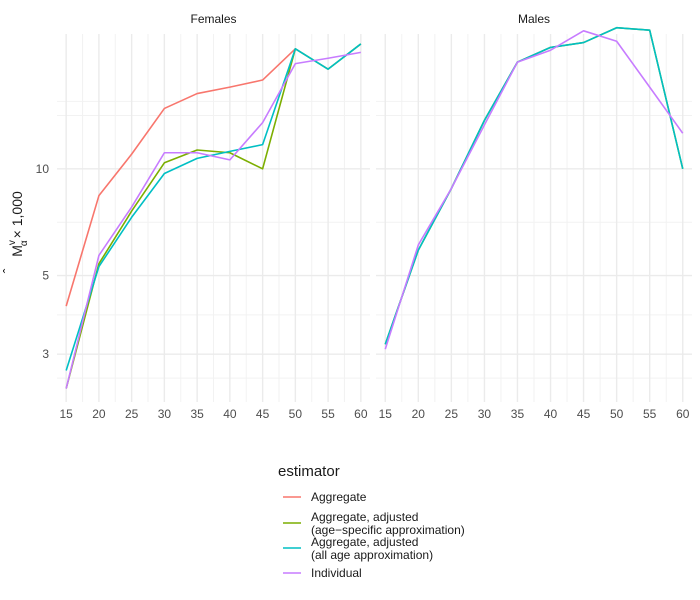 The width and height of the screenshot is (700, 600). I want to click on legend-label-line2: (all age approximation), so click(372, 555).